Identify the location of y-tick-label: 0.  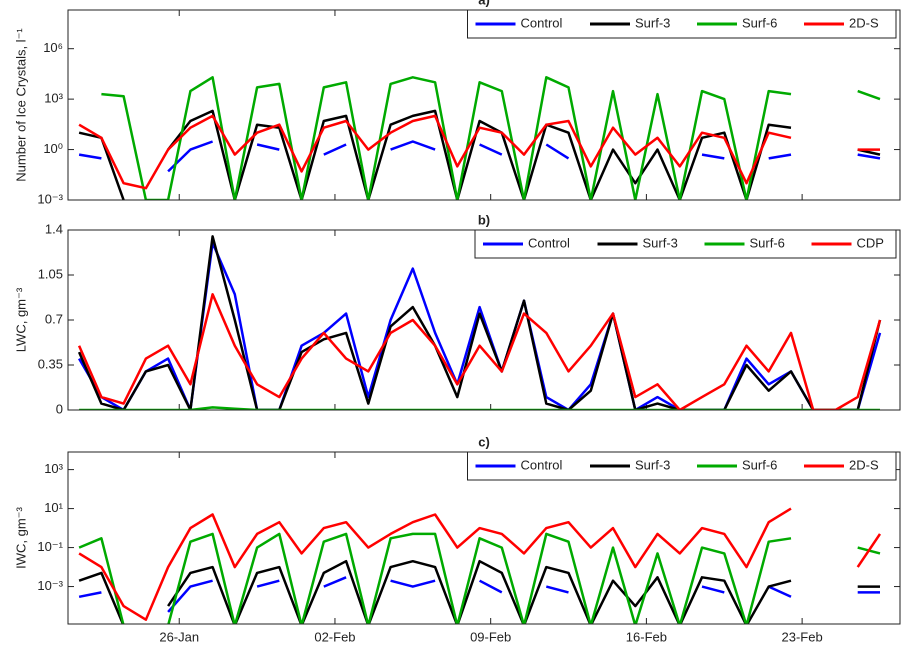
(59, 408).